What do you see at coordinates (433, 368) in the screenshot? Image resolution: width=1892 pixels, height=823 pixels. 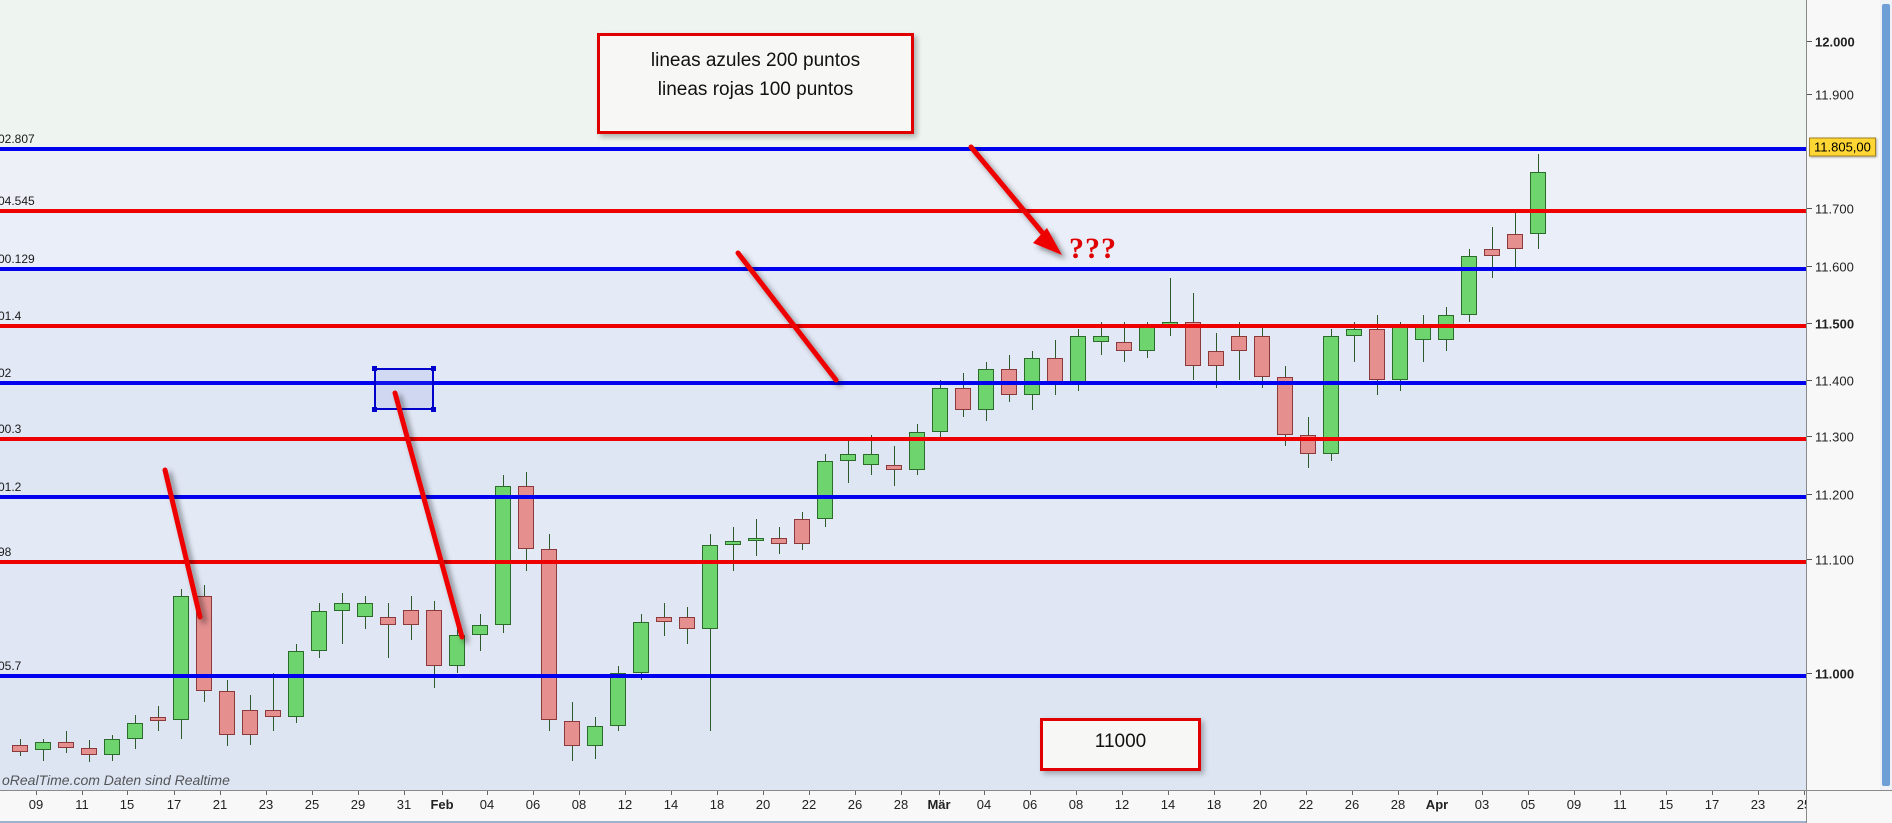 I see `selection-handle-tr` at bounding box center [433, 368].